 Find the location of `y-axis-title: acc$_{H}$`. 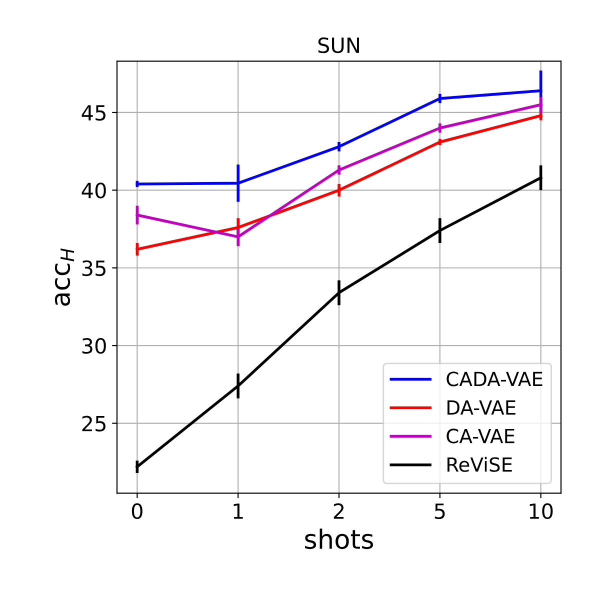

y-axis-title: acc$_{H}$ is located at coordinates (64, 277).